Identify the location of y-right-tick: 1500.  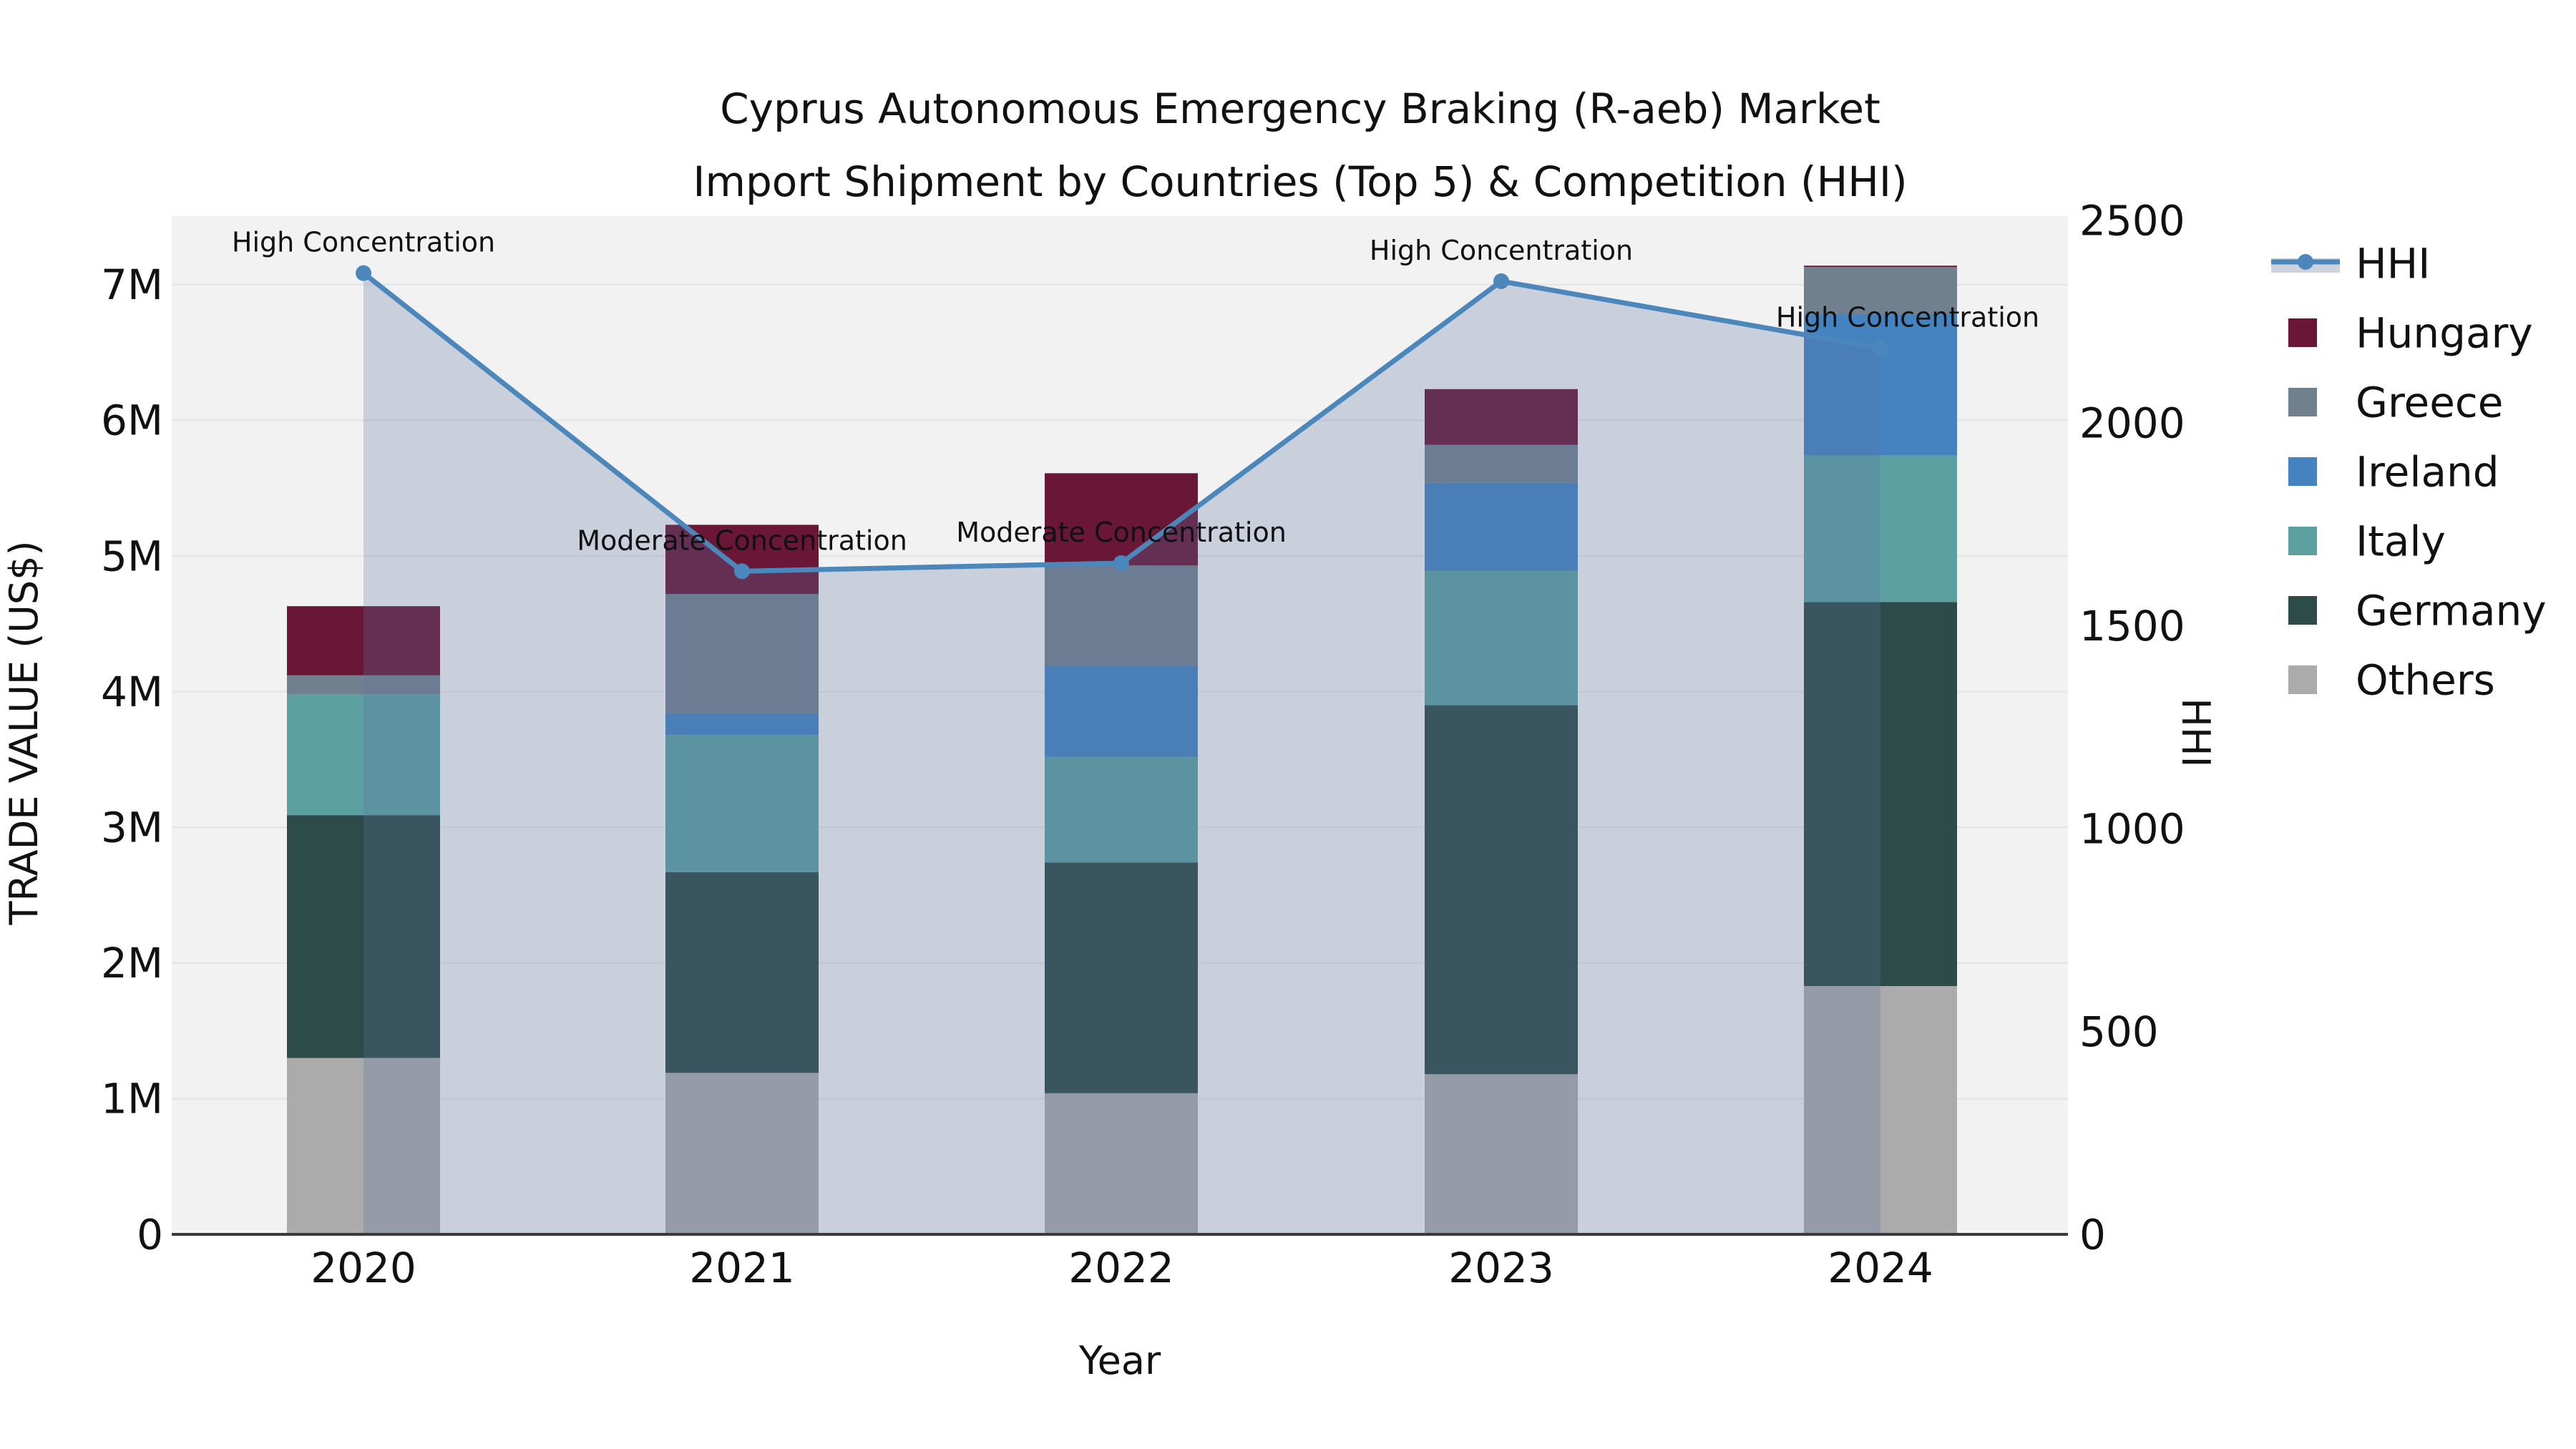
(2132, 626).